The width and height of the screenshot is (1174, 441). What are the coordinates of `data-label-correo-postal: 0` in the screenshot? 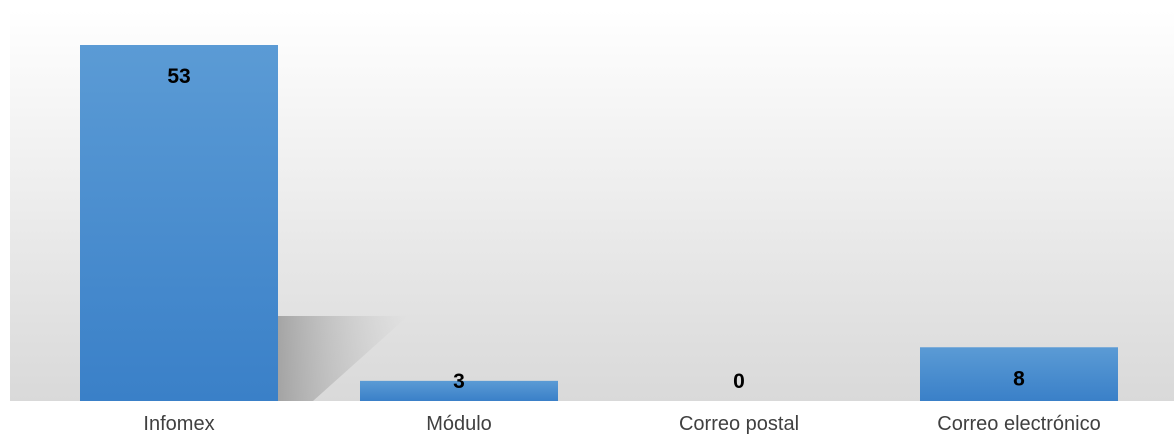 It's located at (739, 381).